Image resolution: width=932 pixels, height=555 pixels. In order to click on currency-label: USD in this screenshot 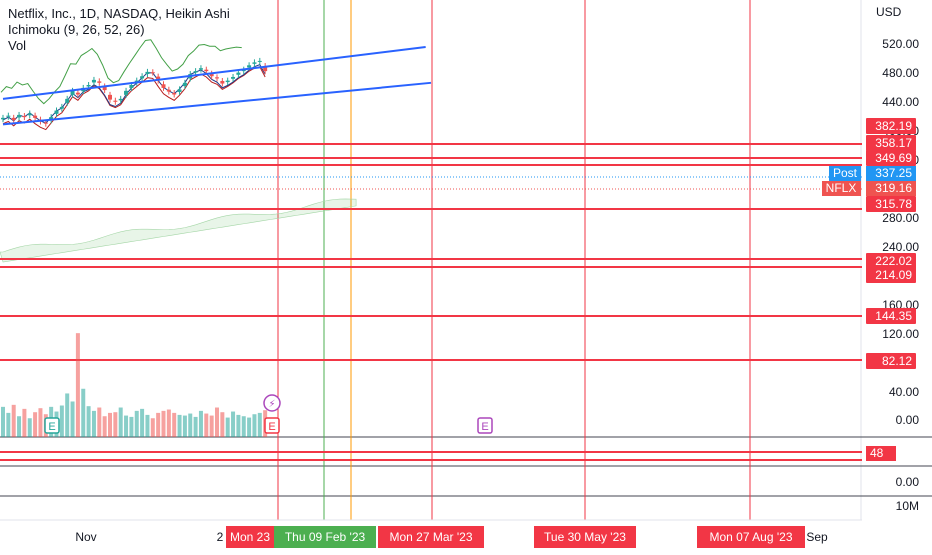, I will do `click(889, 12)`.